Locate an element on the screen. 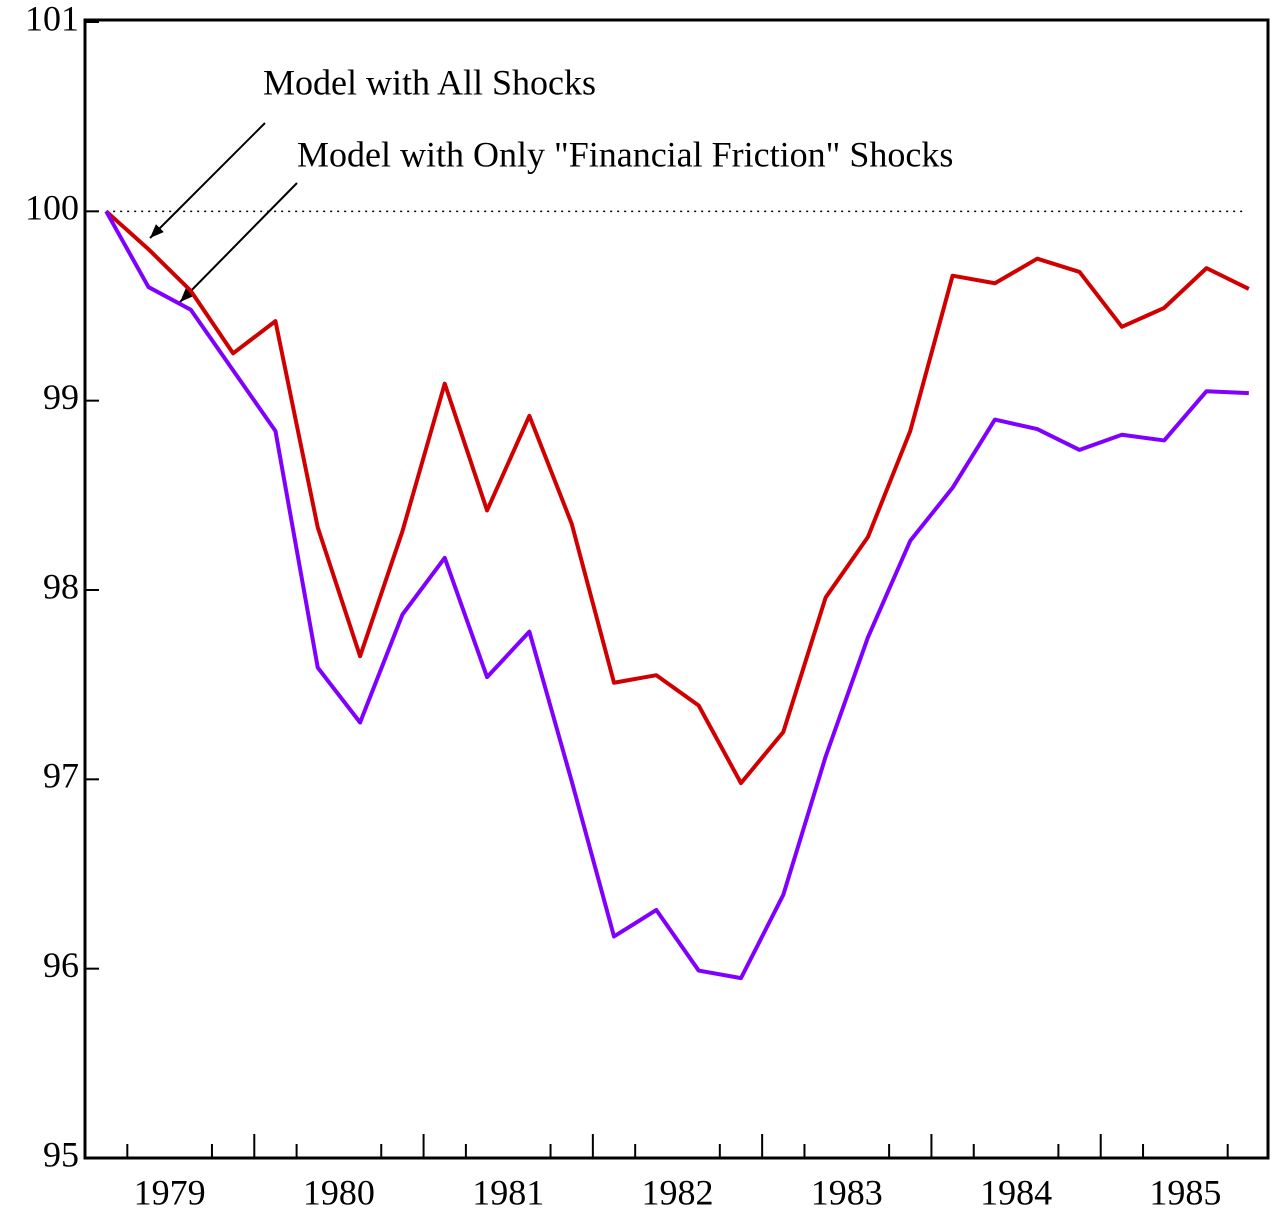  y-tick-label: 99 is located at coordinates (61, 397).